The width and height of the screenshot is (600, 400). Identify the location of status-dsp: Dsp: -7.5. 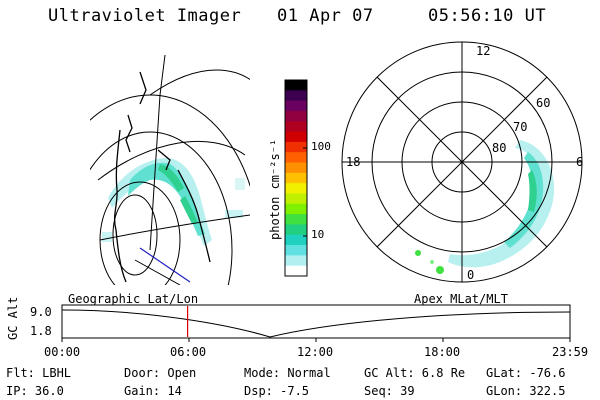
(277, 391).